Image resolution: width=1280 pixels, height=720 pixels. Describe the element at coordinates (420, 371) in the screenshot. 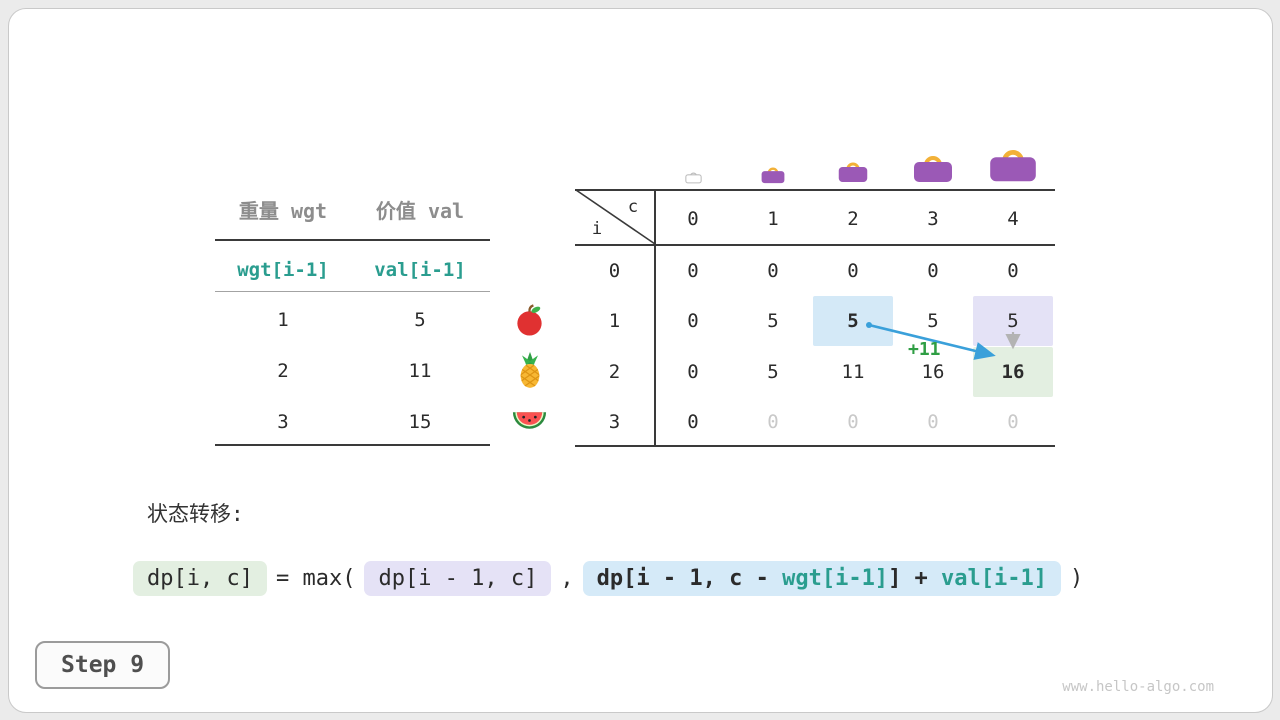

I see `item-value: 11` at that location.